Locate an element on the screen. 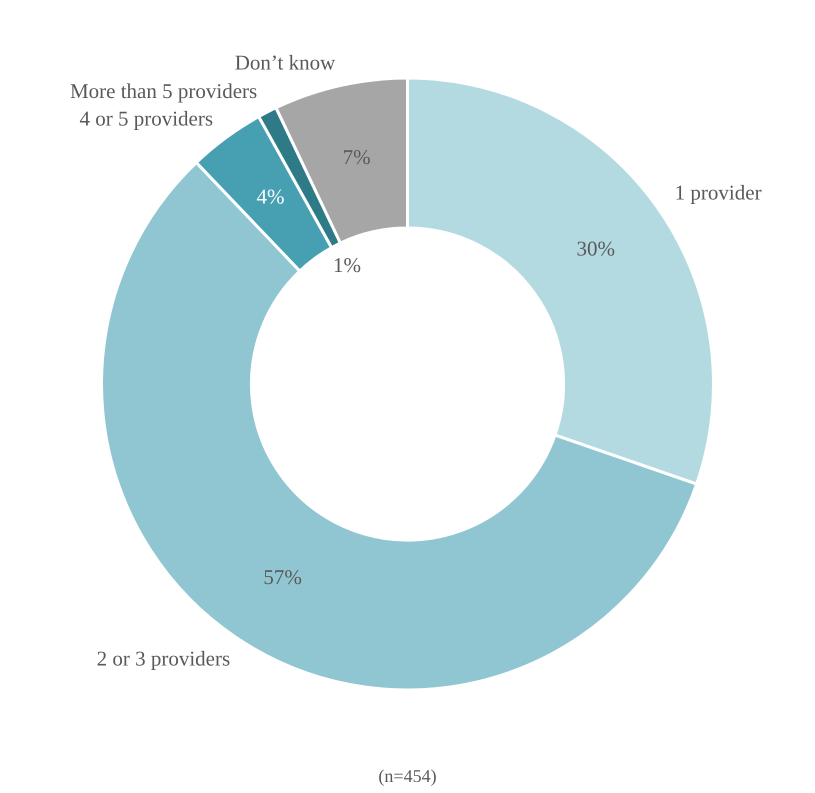 The height and width of the screenshot is (793, 815). data-label: 30% is located at coordinates (595, 248).